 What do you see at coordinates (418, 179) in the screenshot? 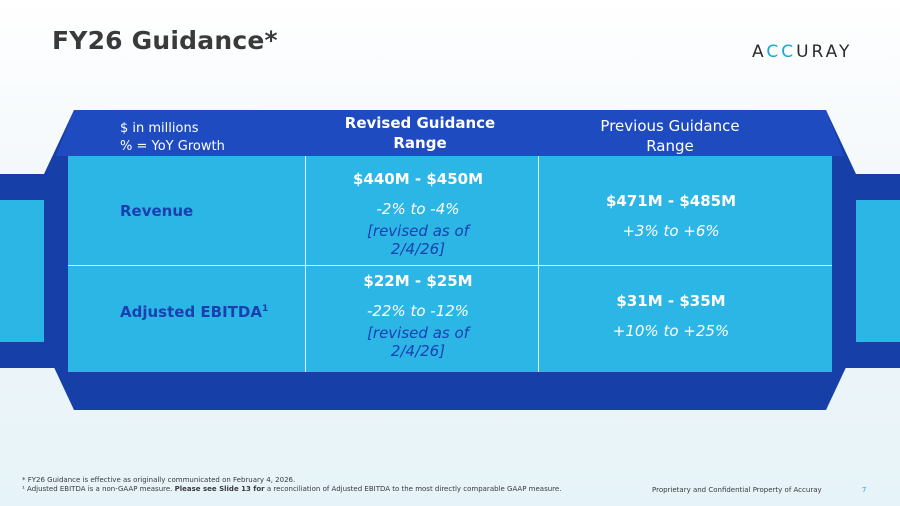
I see `revenue-revised-amount: $440M - $450M` at bounding box center [418, 179].